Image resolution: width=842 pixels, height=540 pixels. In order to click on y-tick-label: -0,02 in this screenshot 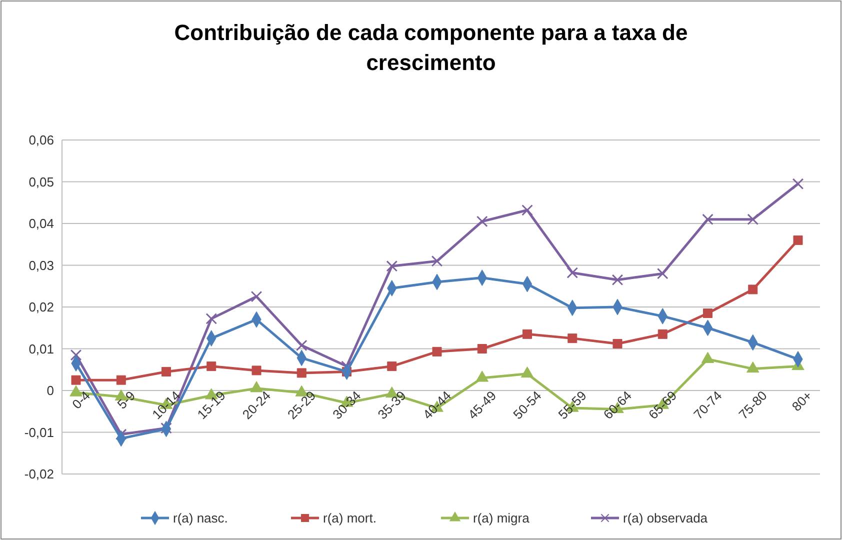, I will do `click(39, 474)`.